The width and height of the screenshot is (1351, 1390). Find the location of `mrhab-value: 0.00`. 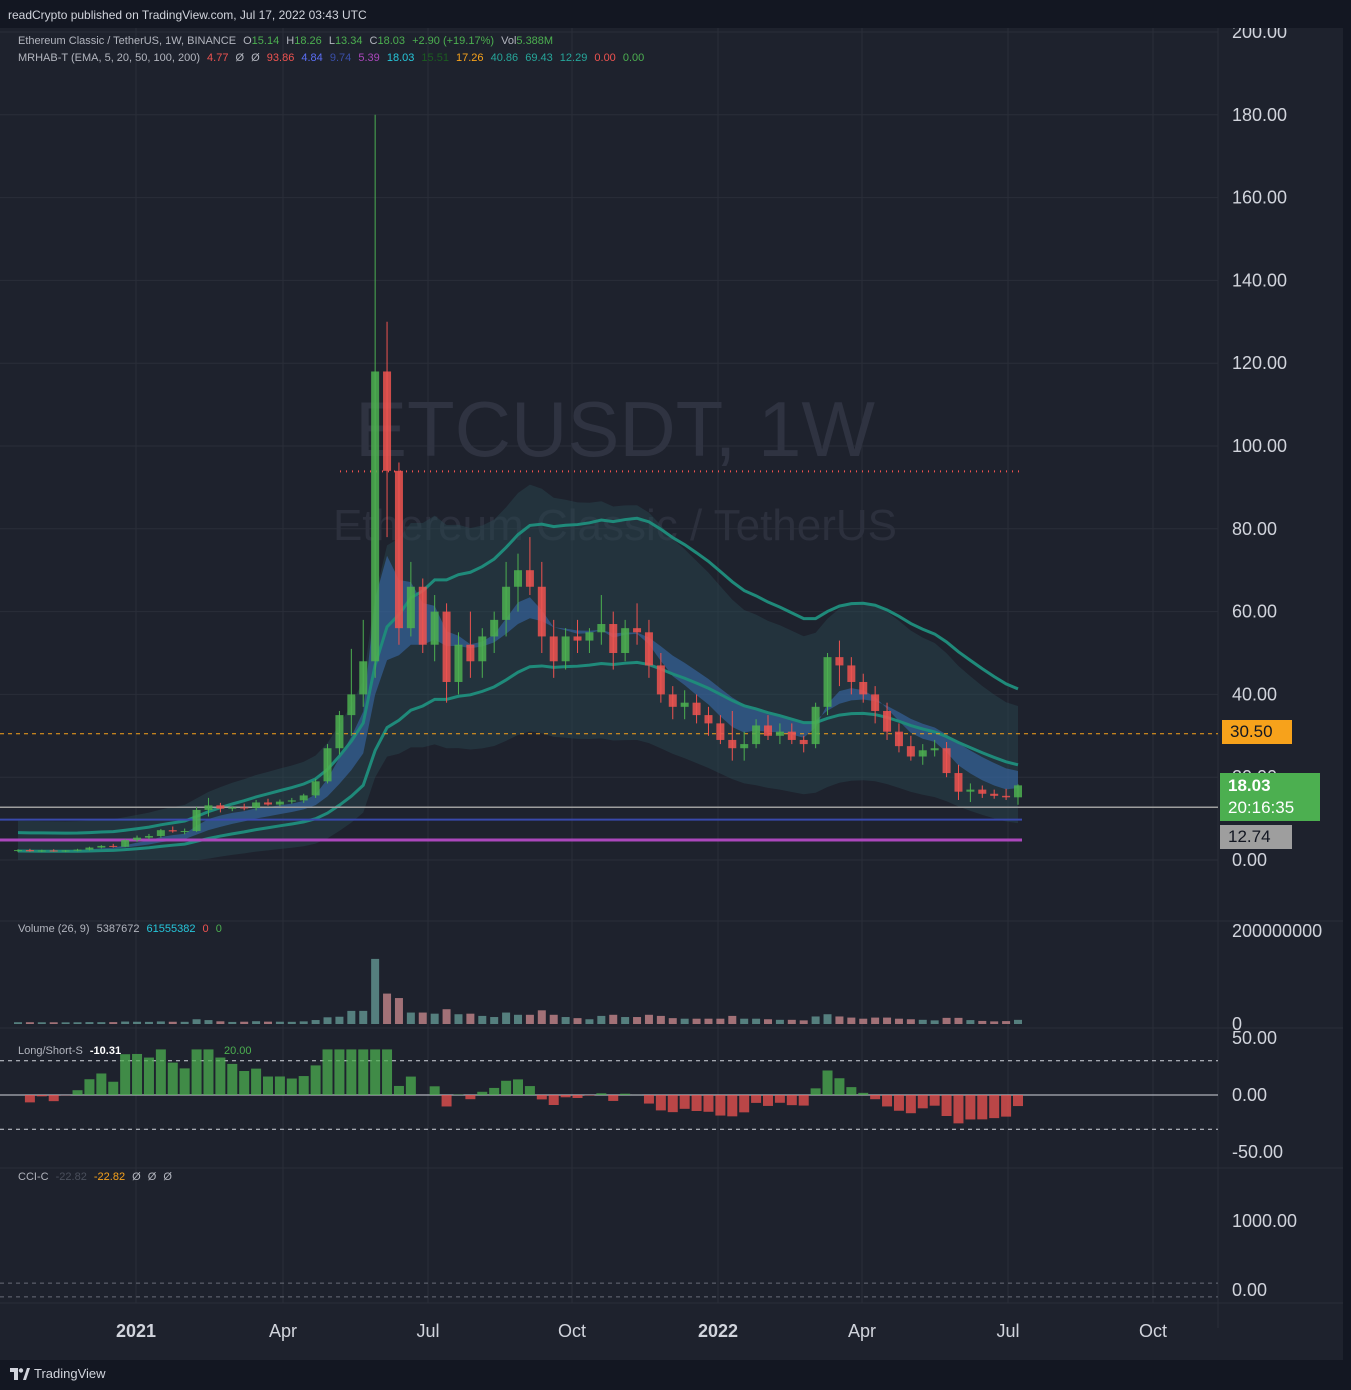

mrhab-value: 0.00 is located at coordinates (605, 58).